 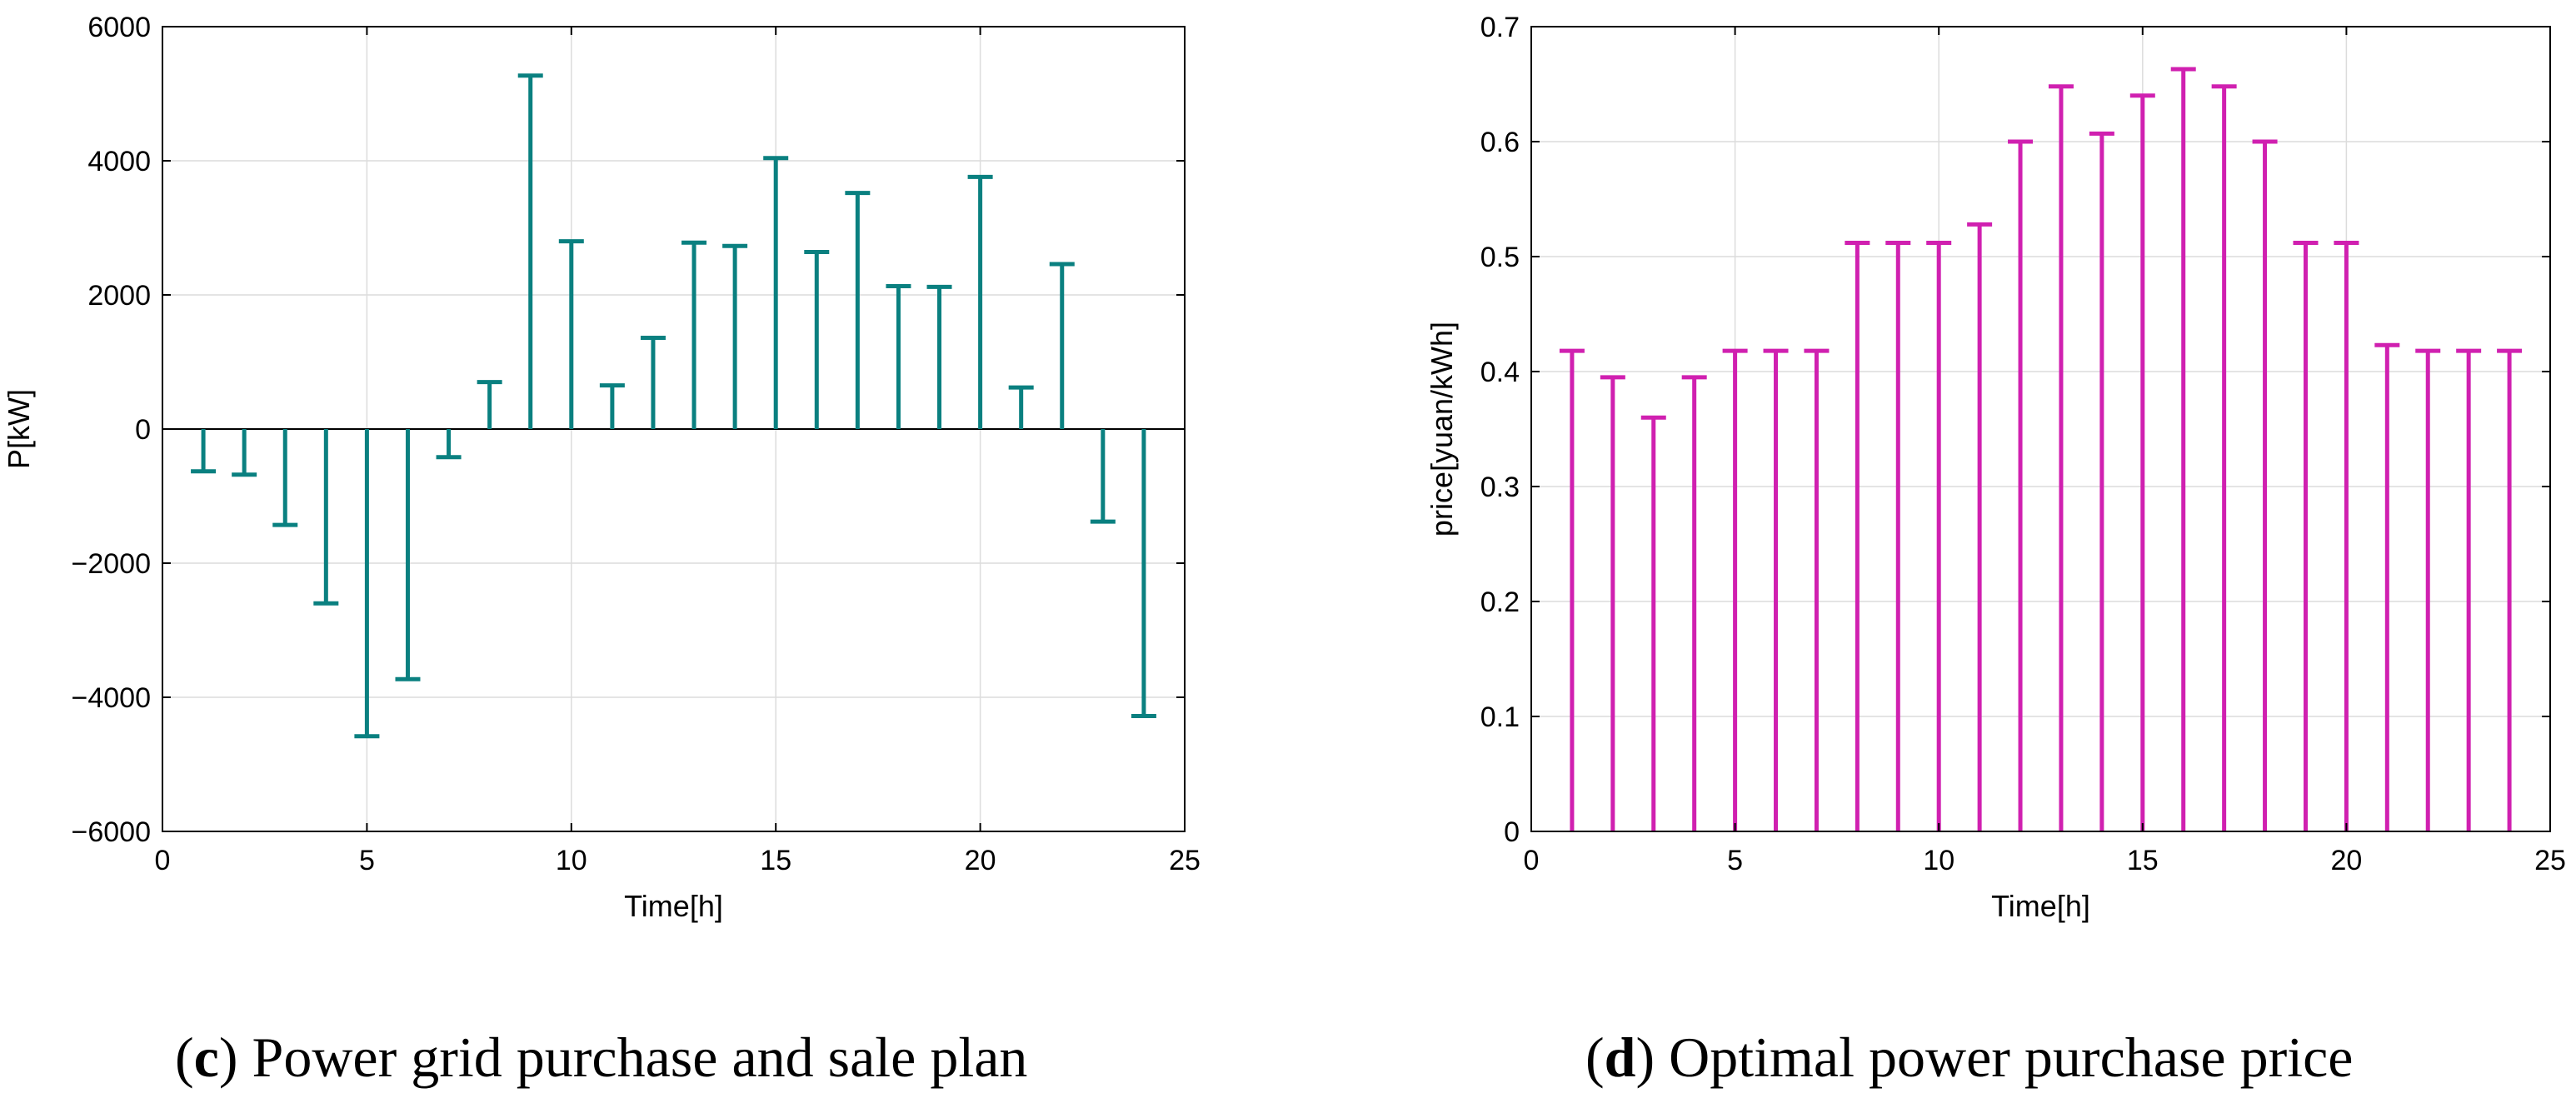 I want to click on caption-d-text: Optimal power purchase price, so click(x=2004, y=1057).